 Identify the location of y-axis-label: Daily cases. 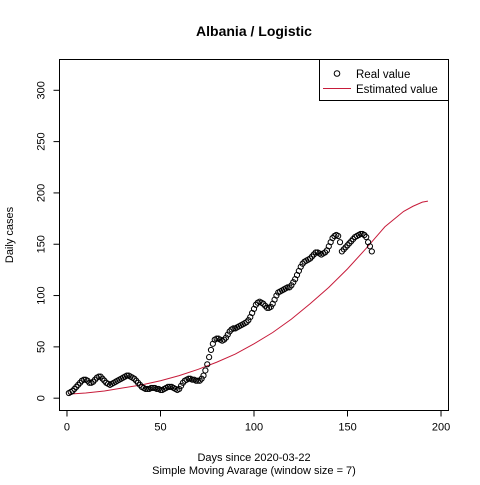
(10, 234).